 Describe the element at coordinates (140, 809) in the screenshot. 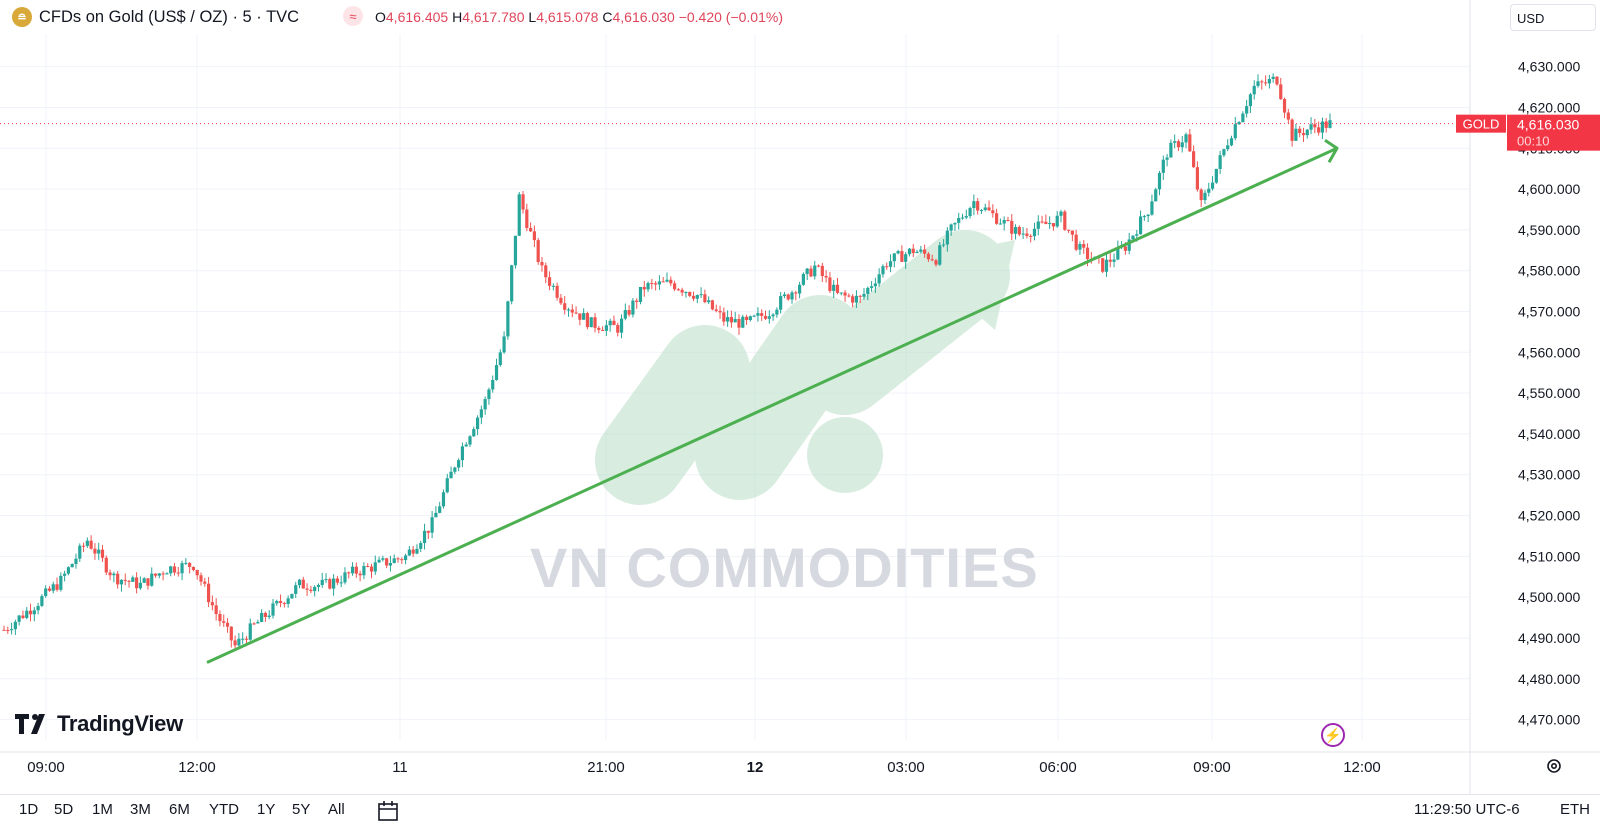

I see `range-3m: 3M` at that location.